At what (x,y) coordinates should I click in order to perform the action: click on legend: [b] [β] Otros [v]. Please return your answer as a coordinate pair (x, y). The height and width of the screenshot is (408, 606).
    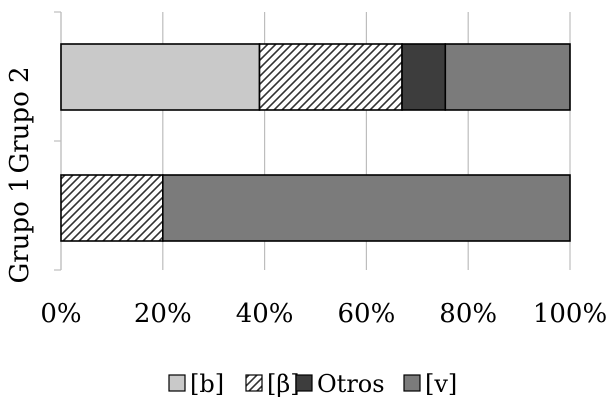
    Looking at the image, I should click on (312, 384).